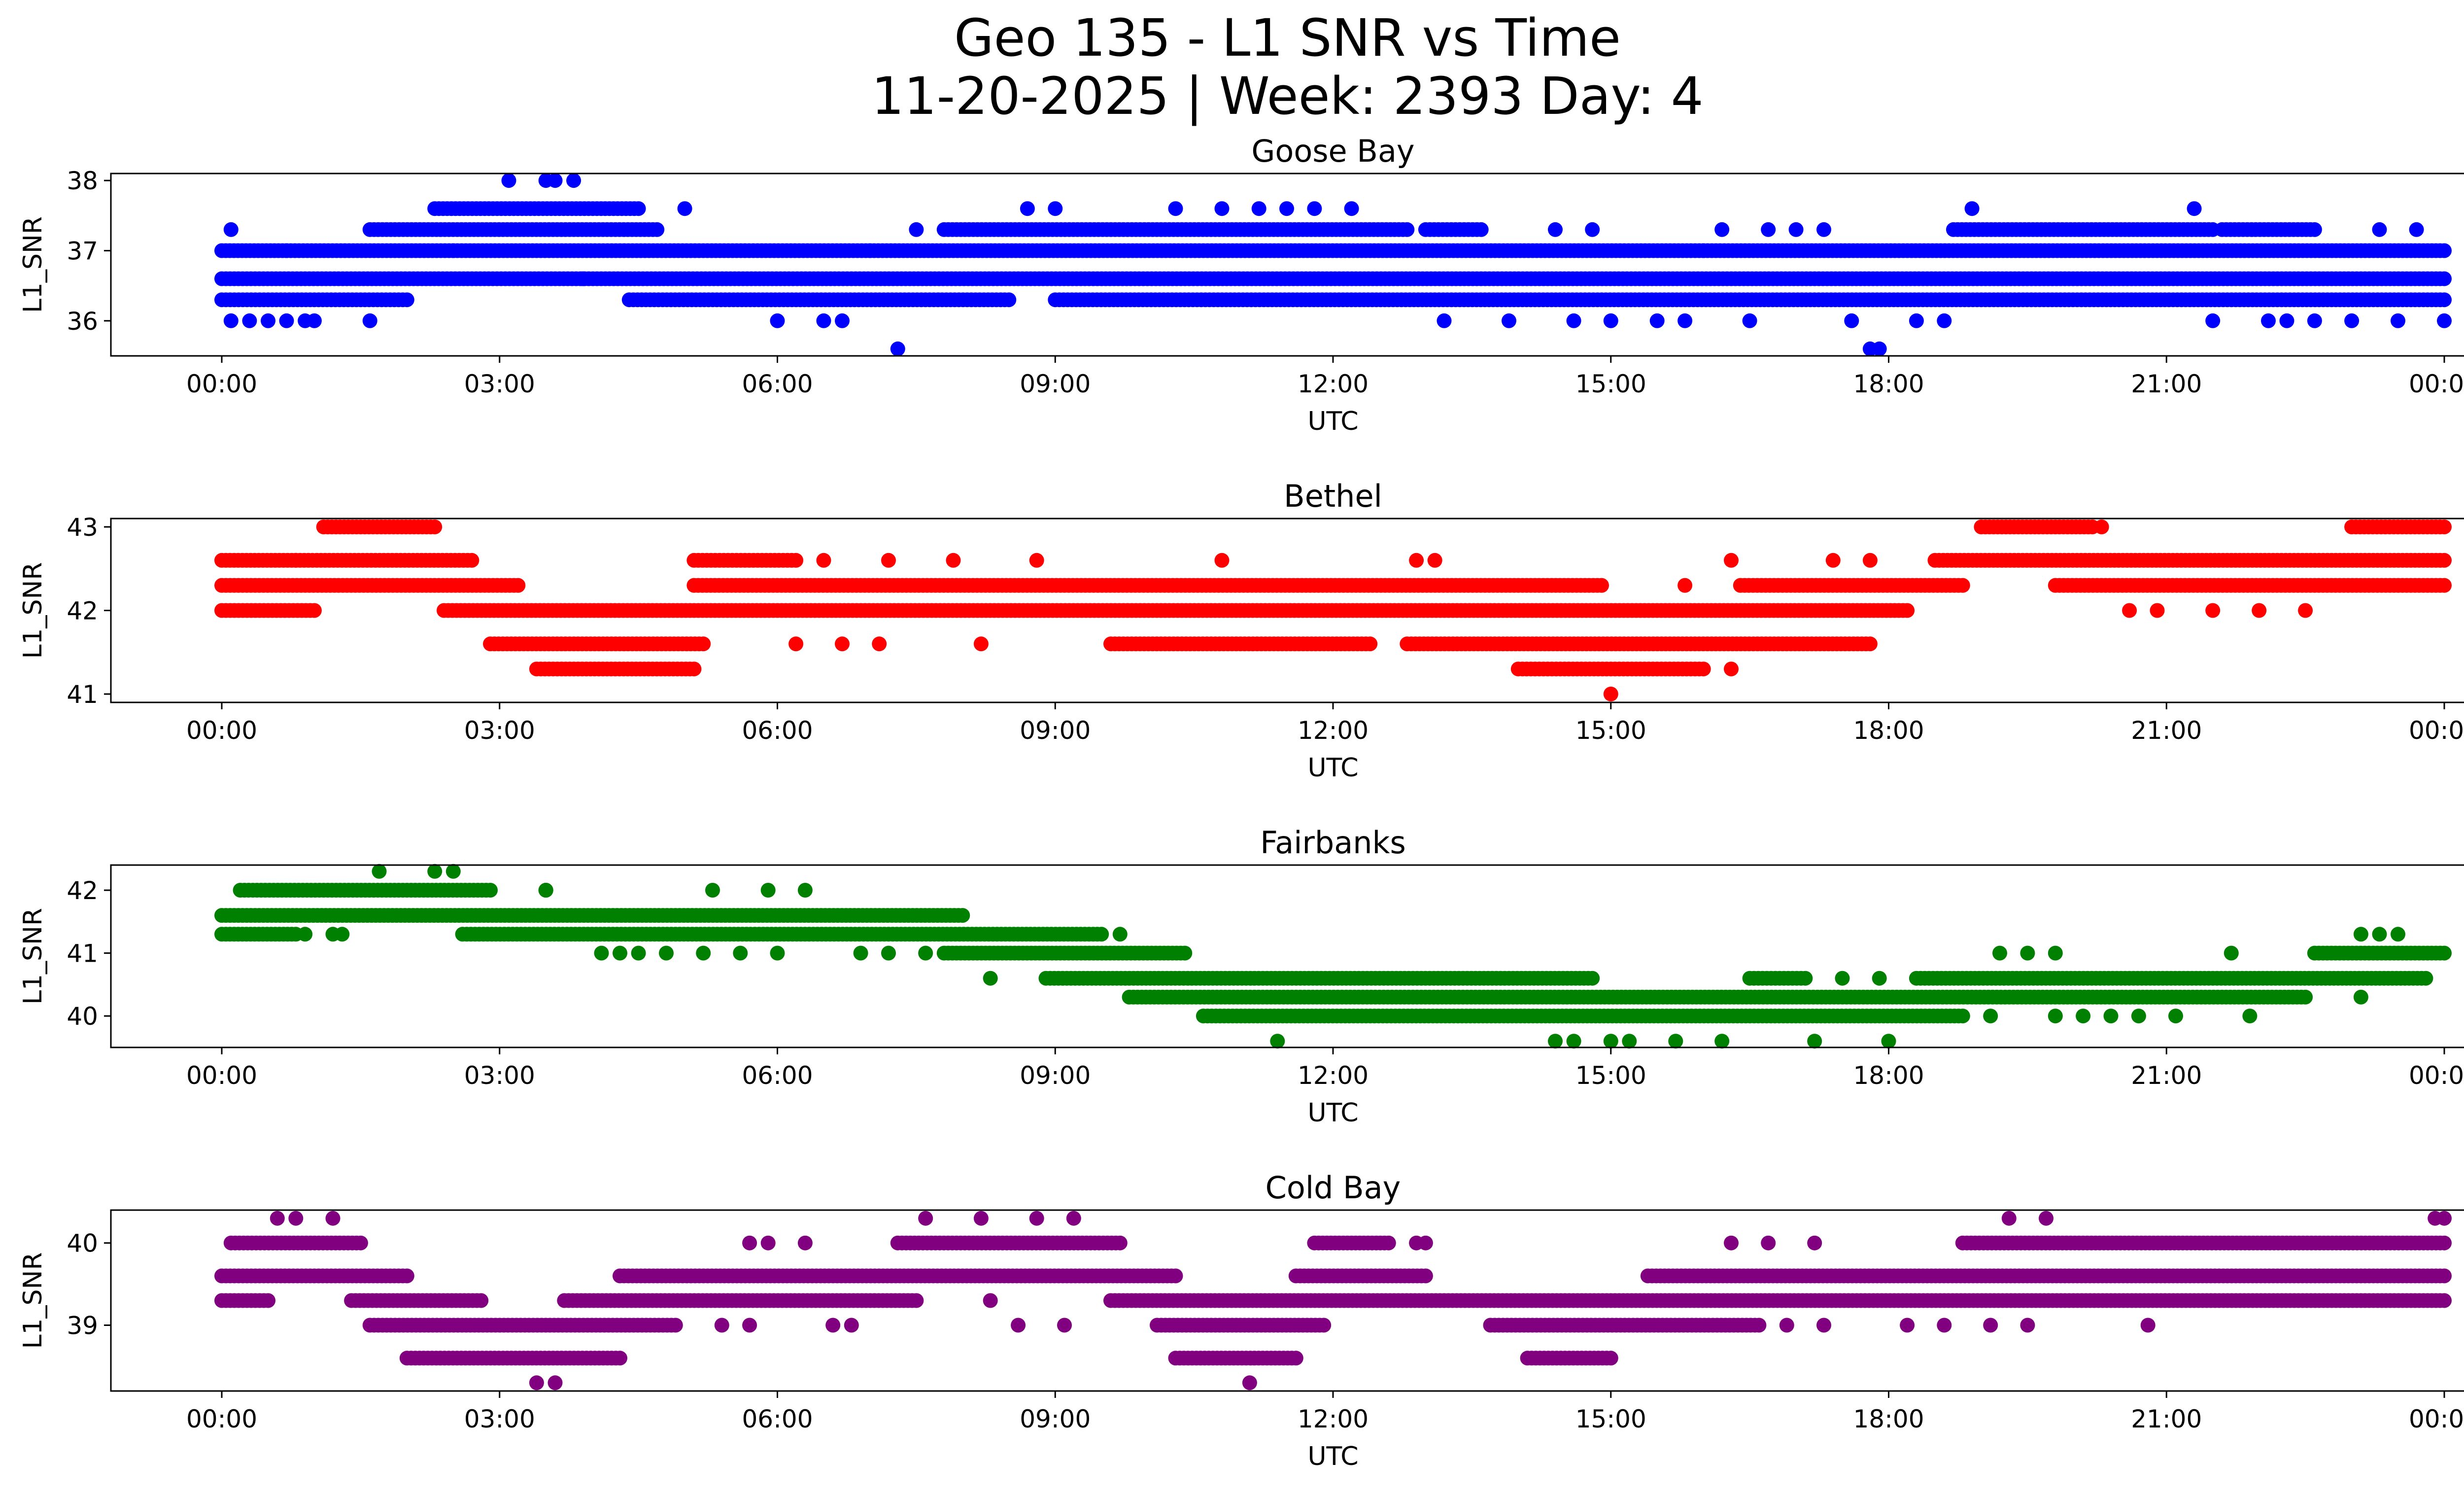 The height and width of the screenshot is (1495, 2464). Describe the element at coordinates (1287, 96) in the screenshot. I see `figure-title-line-2: 11-20-2025 | Week: 2393 Day: 4` at that location.